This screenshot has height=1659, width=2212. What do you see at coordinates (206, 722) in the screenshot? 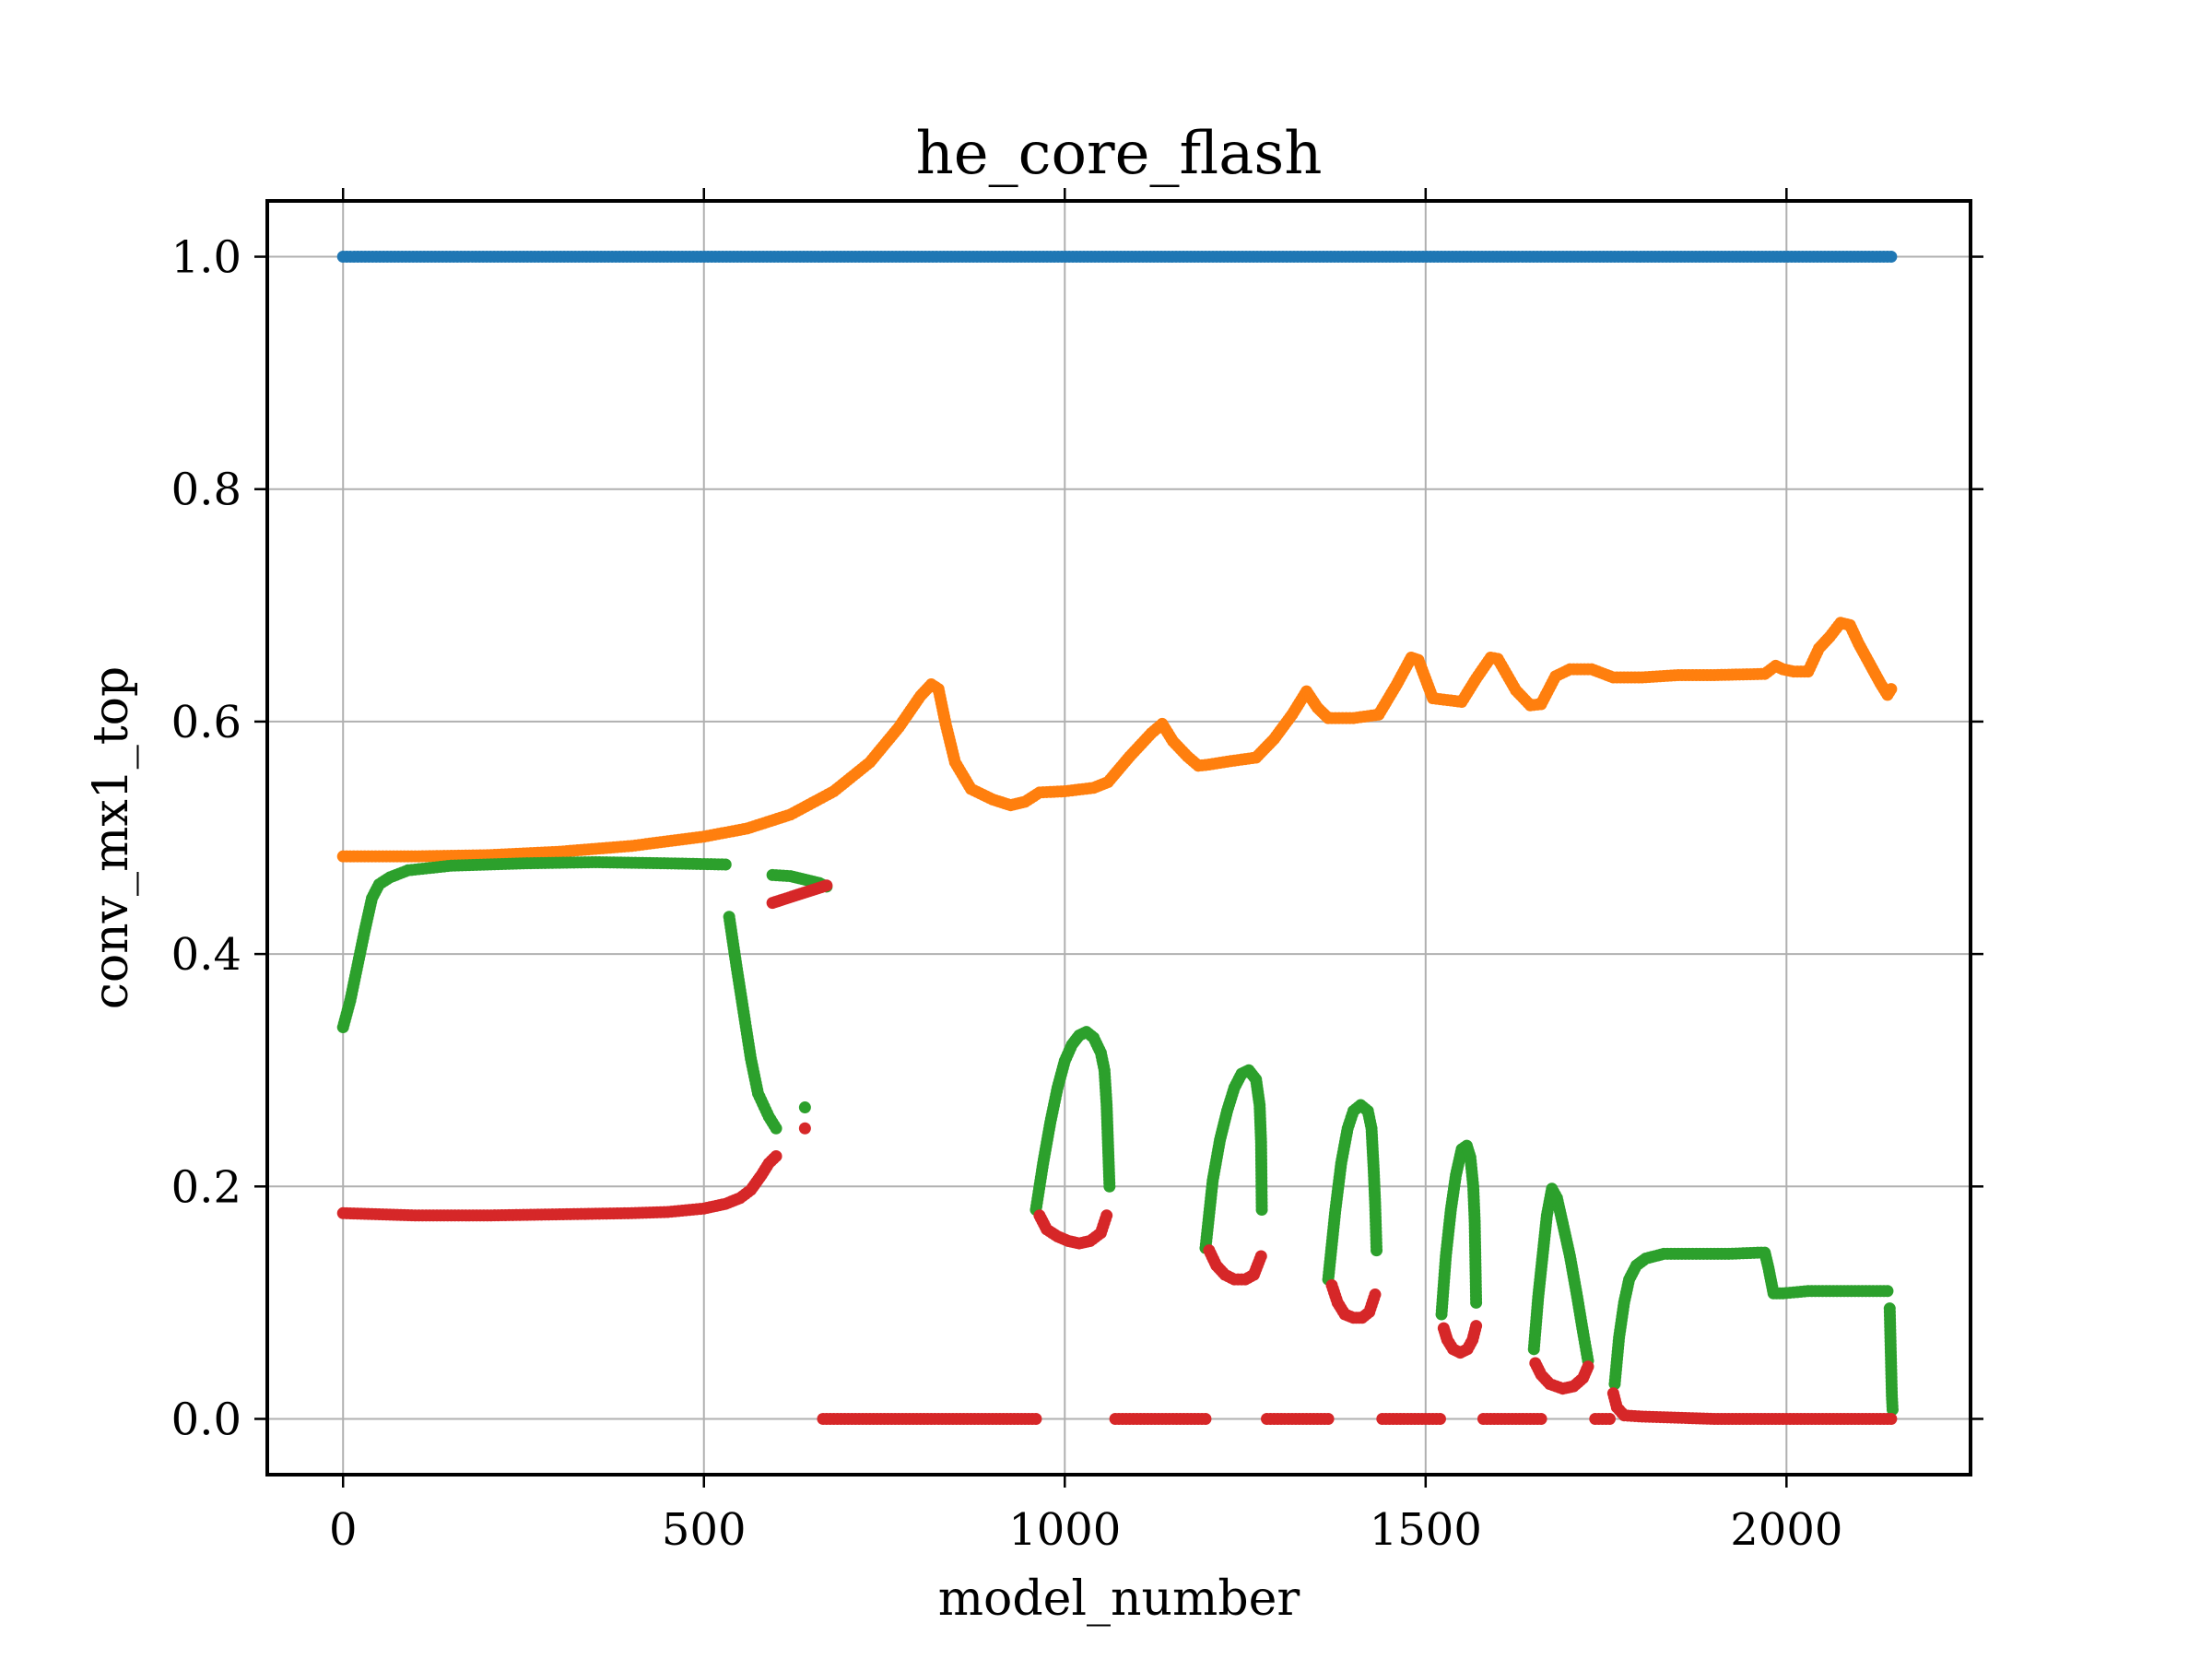
I see `y-tick-label: 0.6` at bounding box center [206, 722].